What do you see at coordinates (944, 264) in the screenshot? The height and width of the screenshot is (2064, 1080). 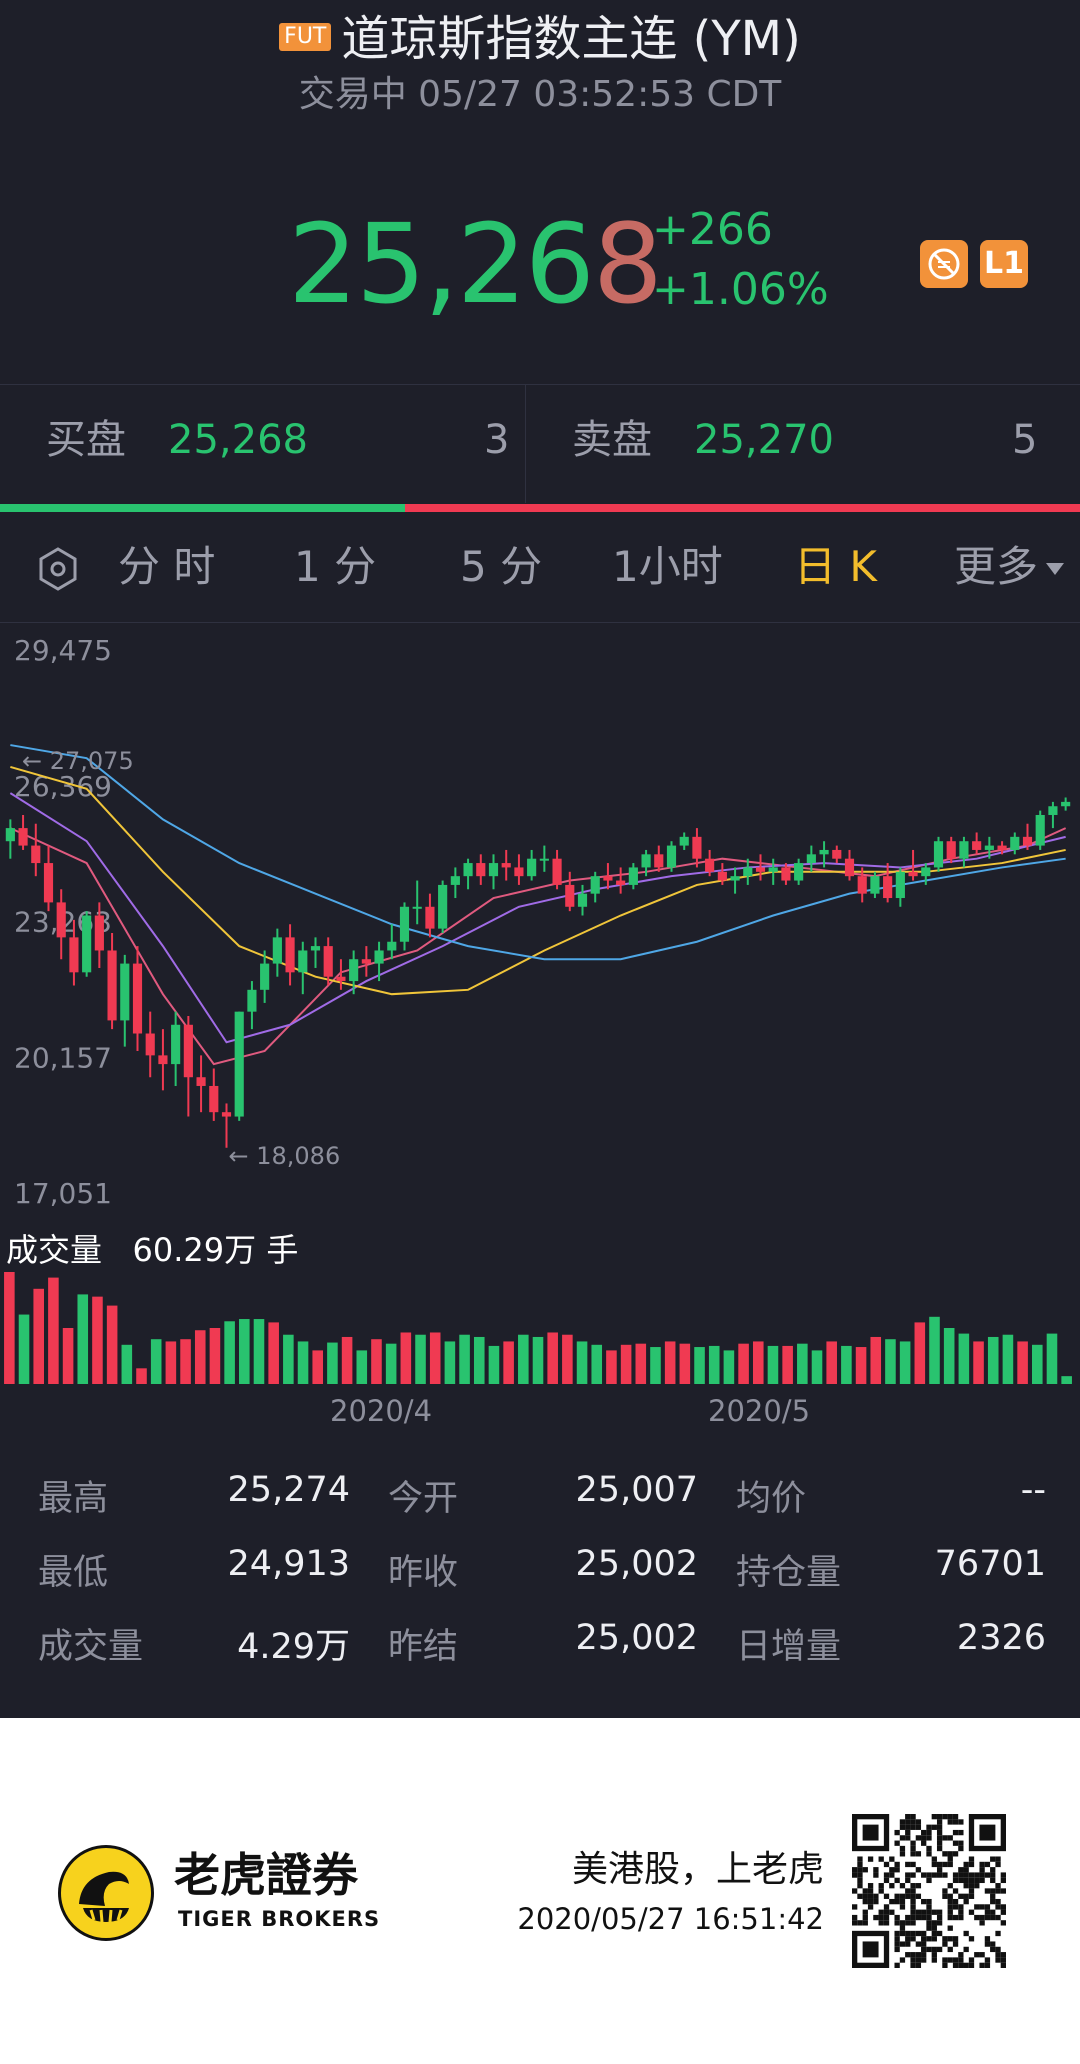 I see `no-fractional-icon` at bounding box center [944, 264].